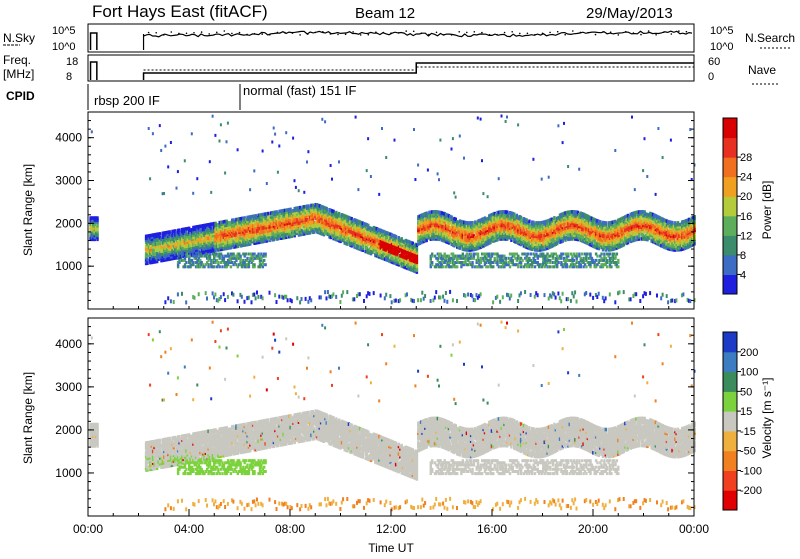 The image size is (800, 559). What do you see at coordinates (770, 38) in the screenshot?
I see `noise-search-label: N.Search` at bounding box center [770, 38].